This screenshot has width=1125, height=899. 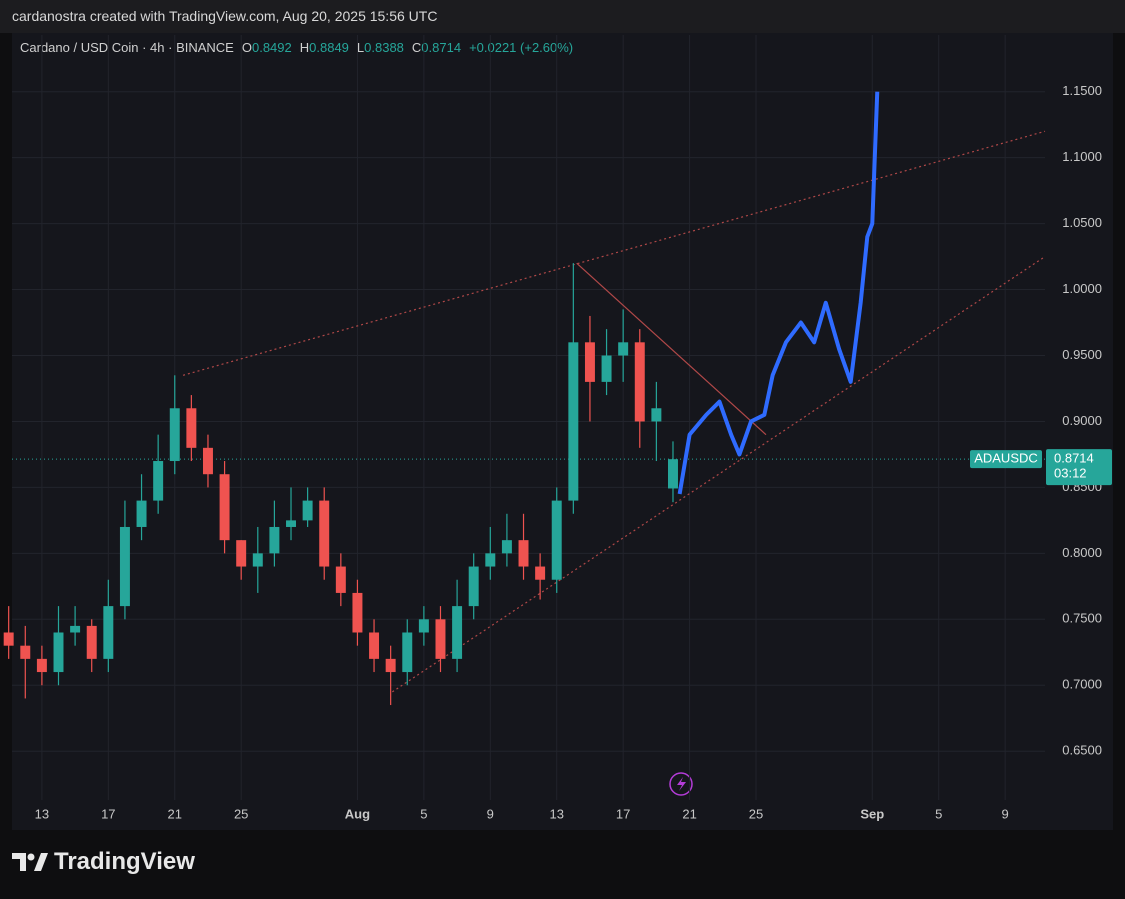 What do you see at coordinates (1082, 288) in the screenshot?
I see `y-tick-label: 1.0000` at bounding box center [1082, 288].